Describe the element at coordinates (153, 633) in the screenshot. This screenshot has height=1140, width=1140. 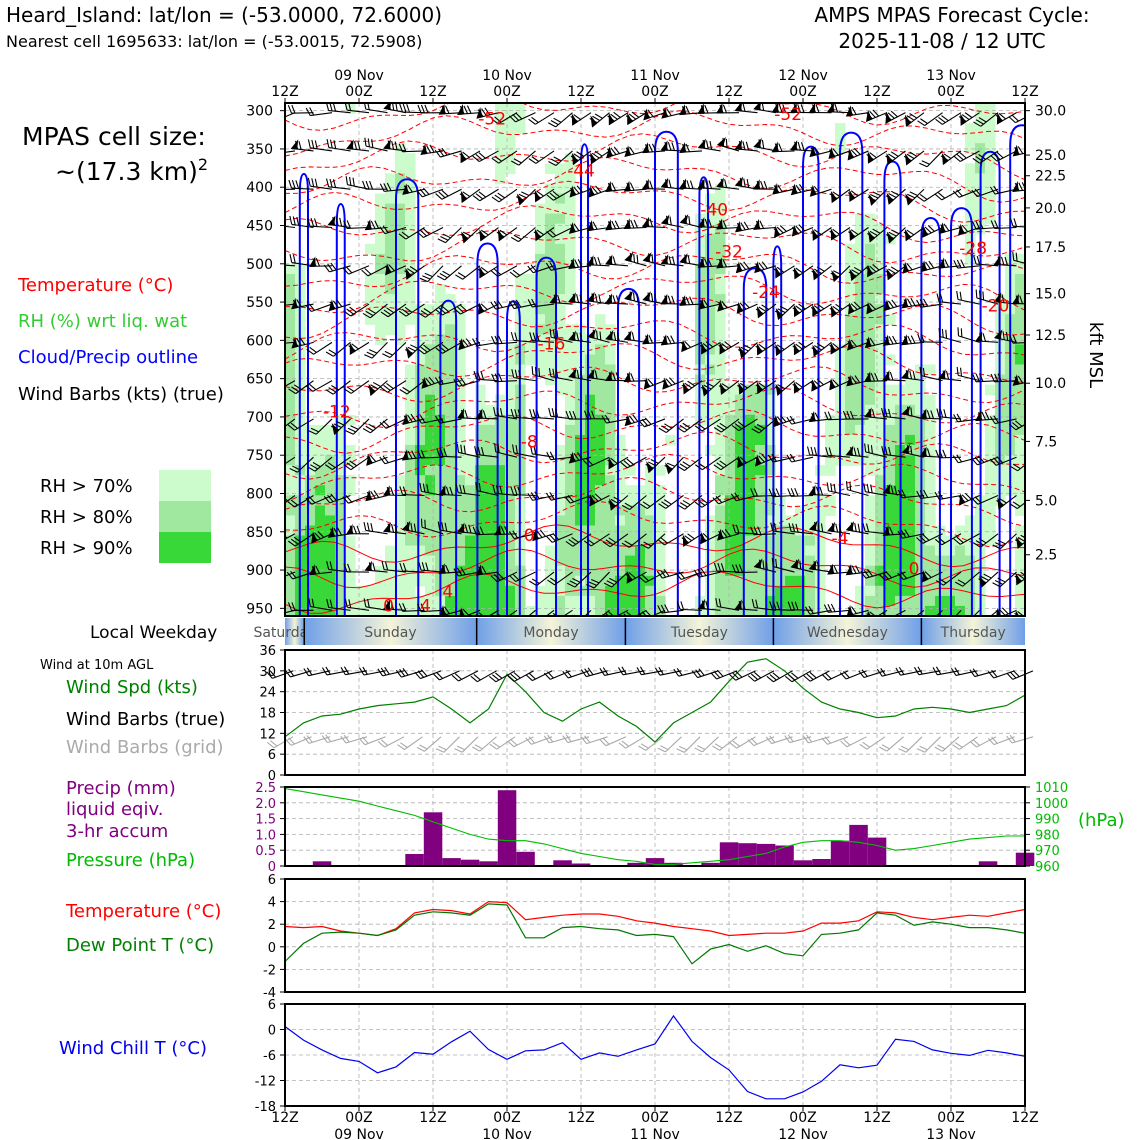
I see `local-weekday-label: Local Weekday` at that location.